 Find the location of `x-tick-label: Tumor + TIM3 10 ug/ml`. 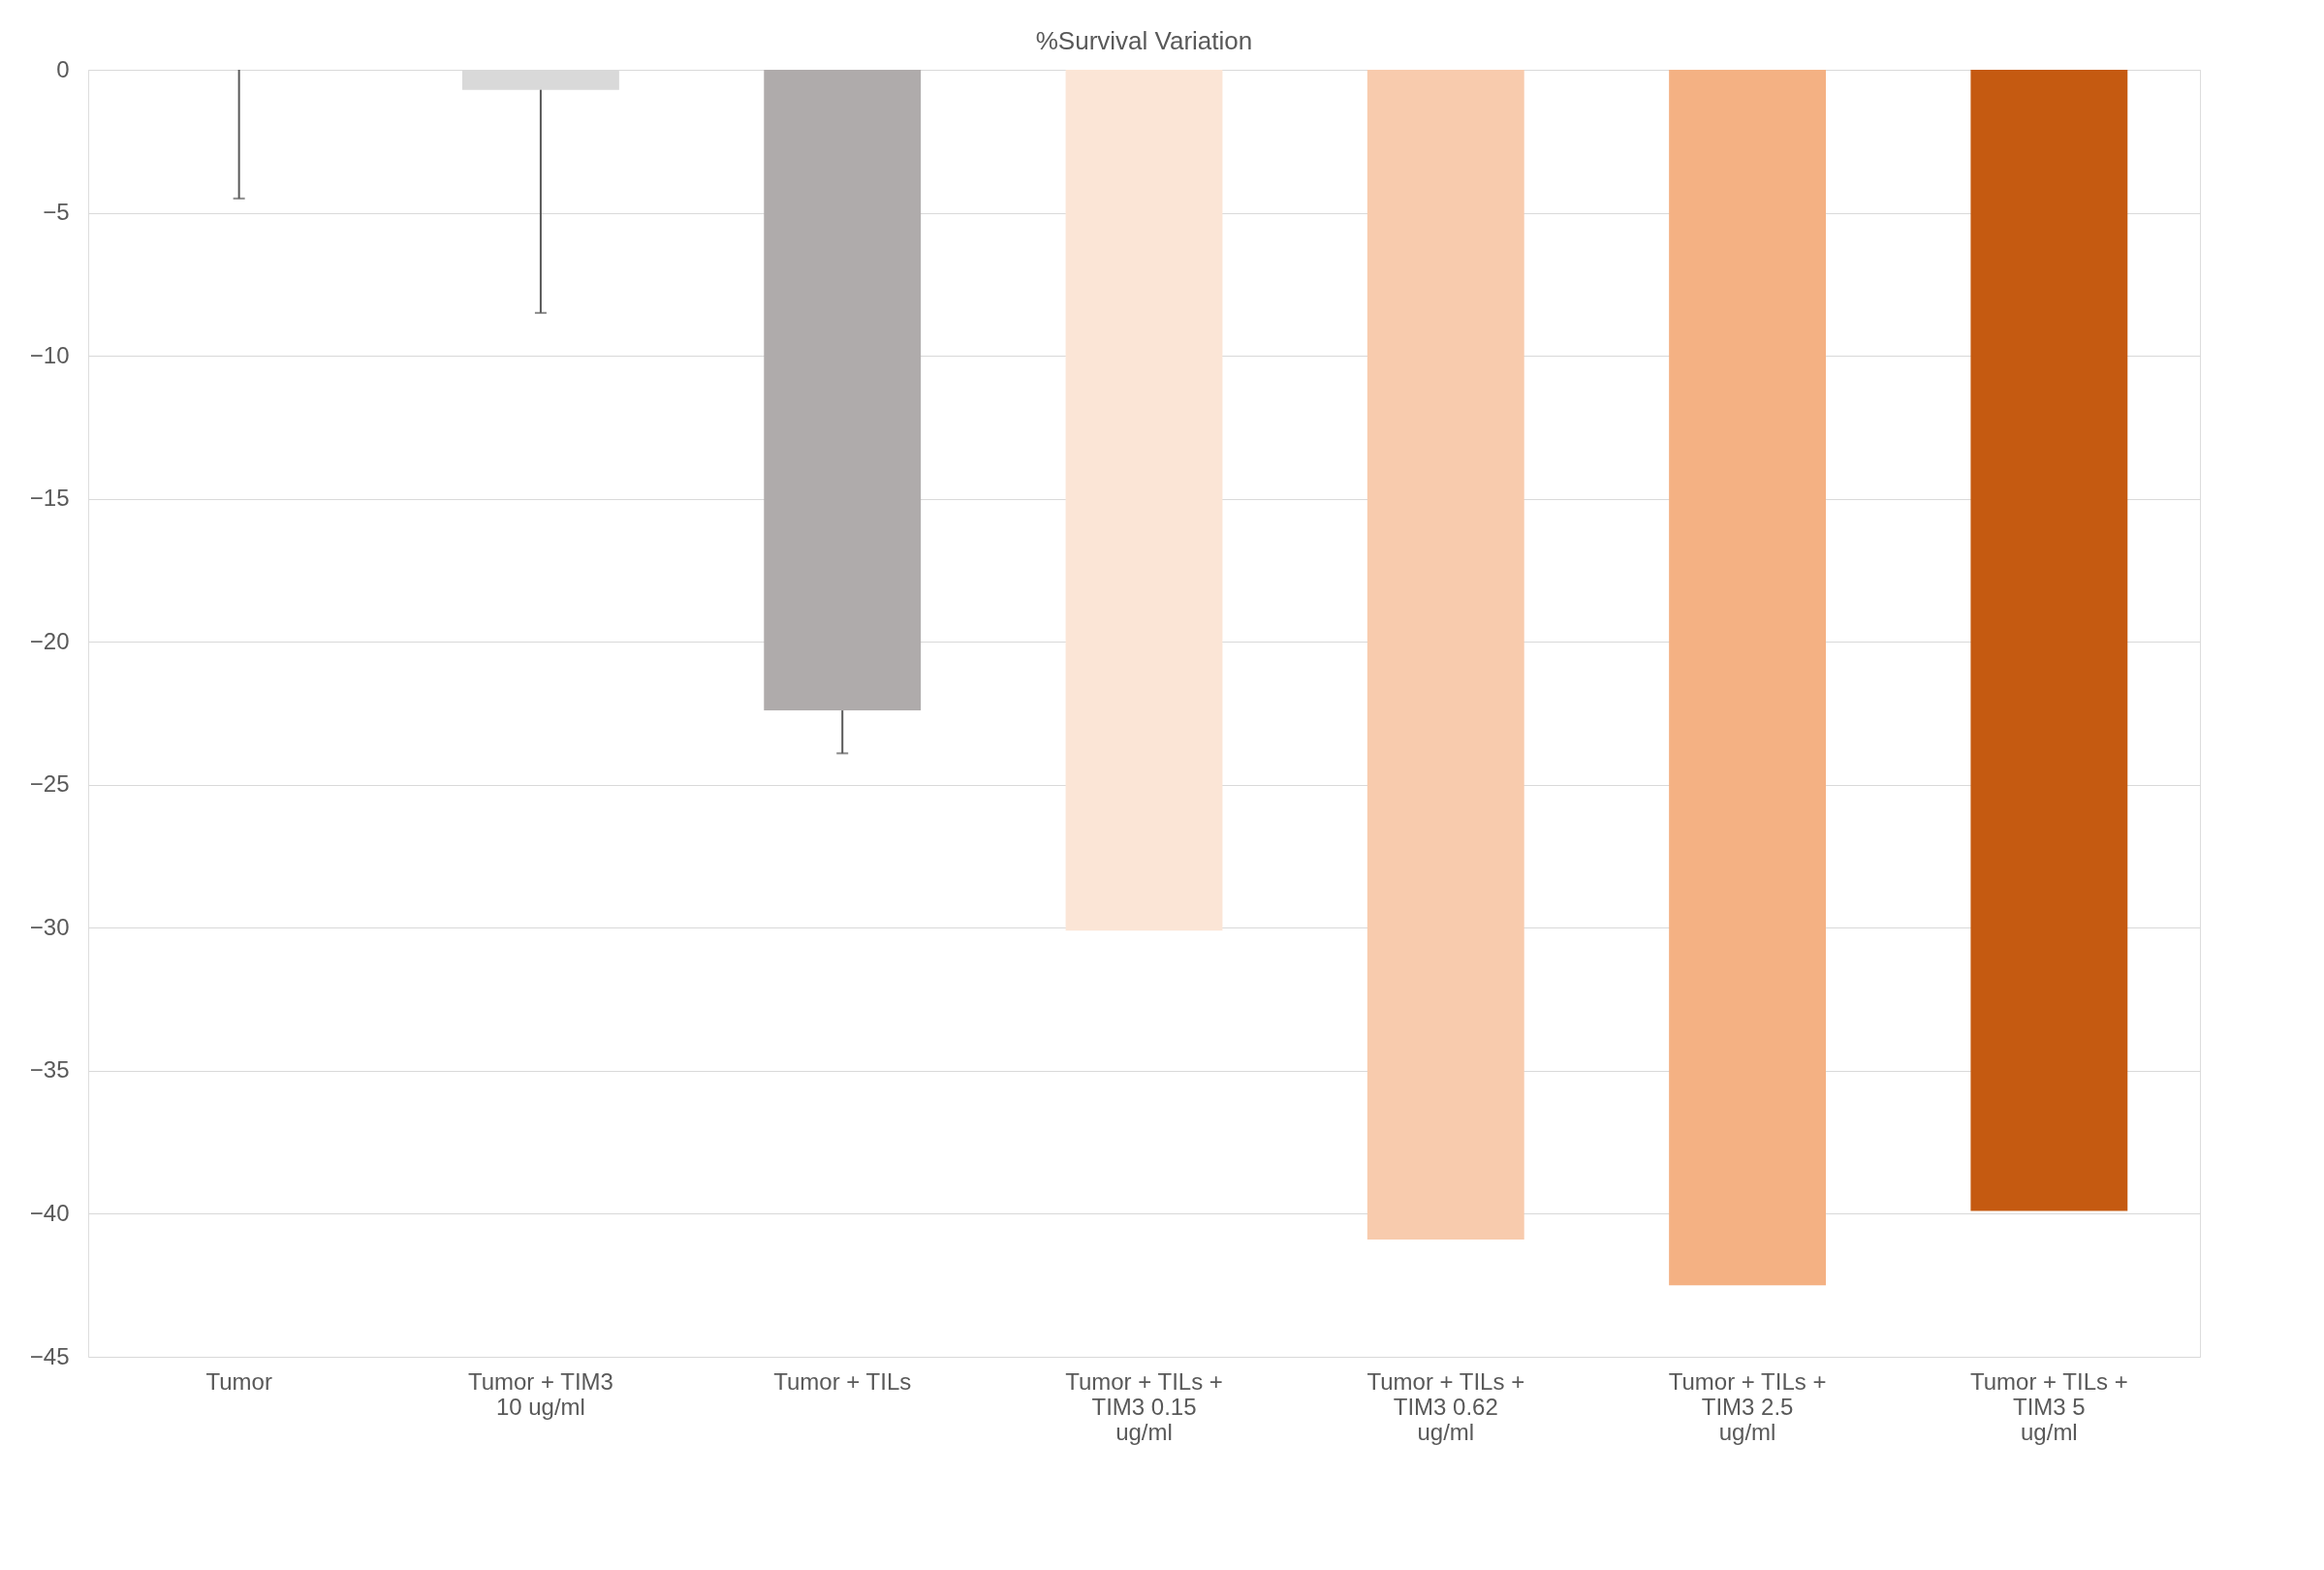

x-tick-label: Tumor + TIM3 10 ug/ml is located at coordinates (540, 1393).